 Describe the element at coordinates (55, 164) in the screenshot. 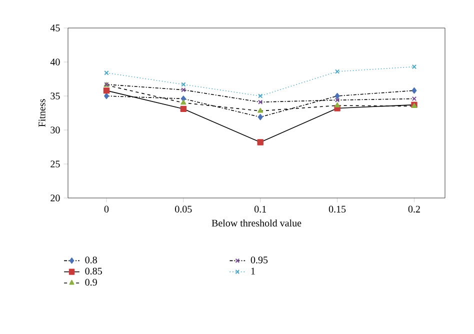

I see `y-tick-label: 25` at that location.